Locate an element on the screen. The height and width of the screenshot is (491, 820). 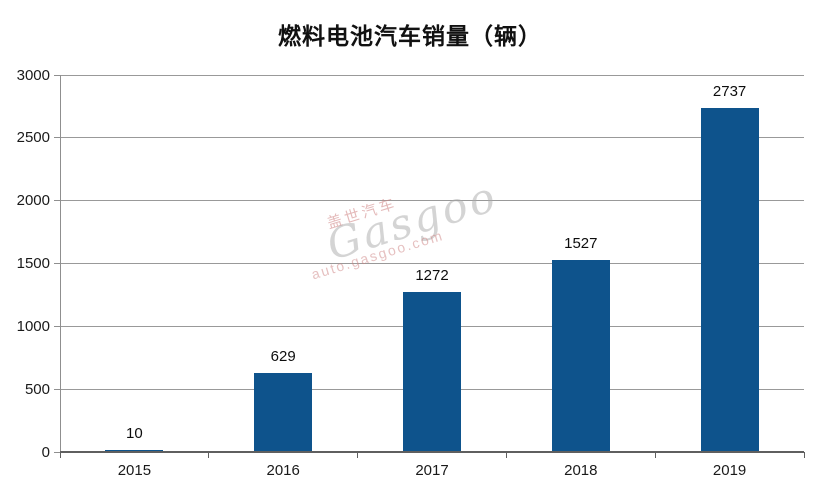
y-axis-label-1000: 1000 is located at coordinates (33, 326).